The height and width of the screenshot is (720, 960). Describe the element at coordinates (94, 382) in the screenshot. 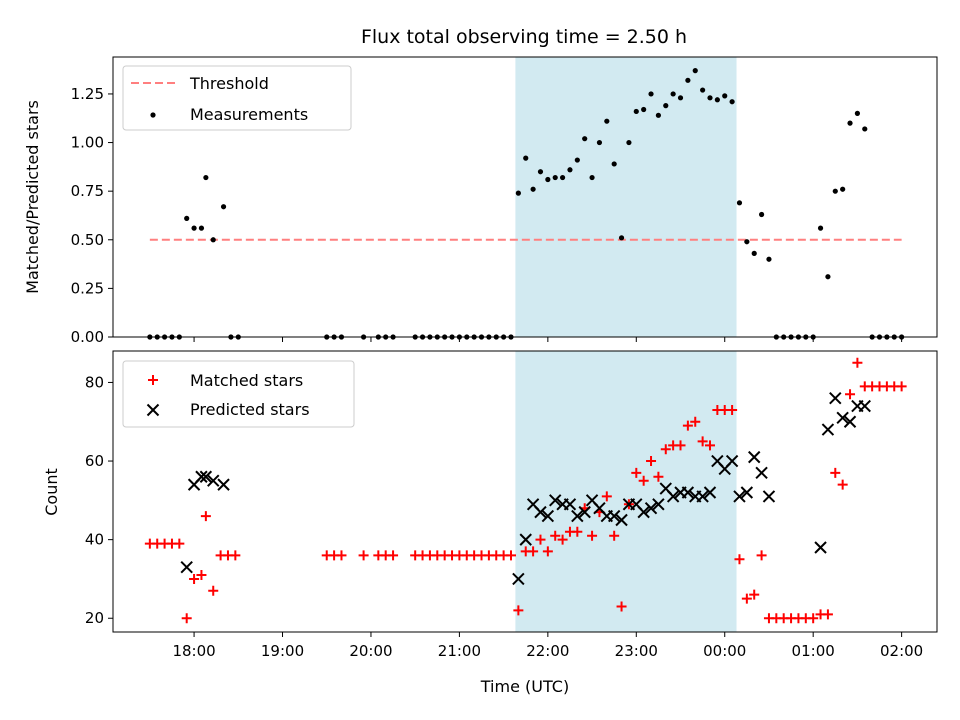

I see `y-tick-label: 80` at that location.